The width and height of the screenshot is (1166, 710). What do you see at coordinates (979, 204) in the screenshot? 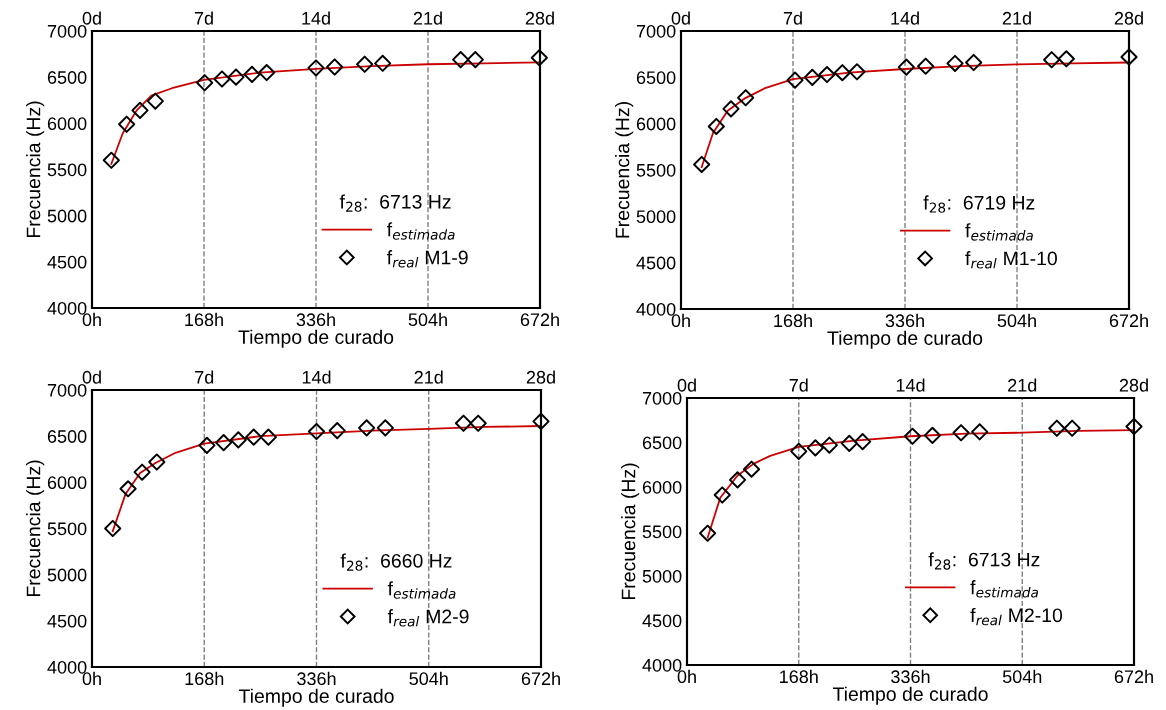
I see `legend-title: f$_{28}$: 6719 Hz` at bounding box center [979, 204].